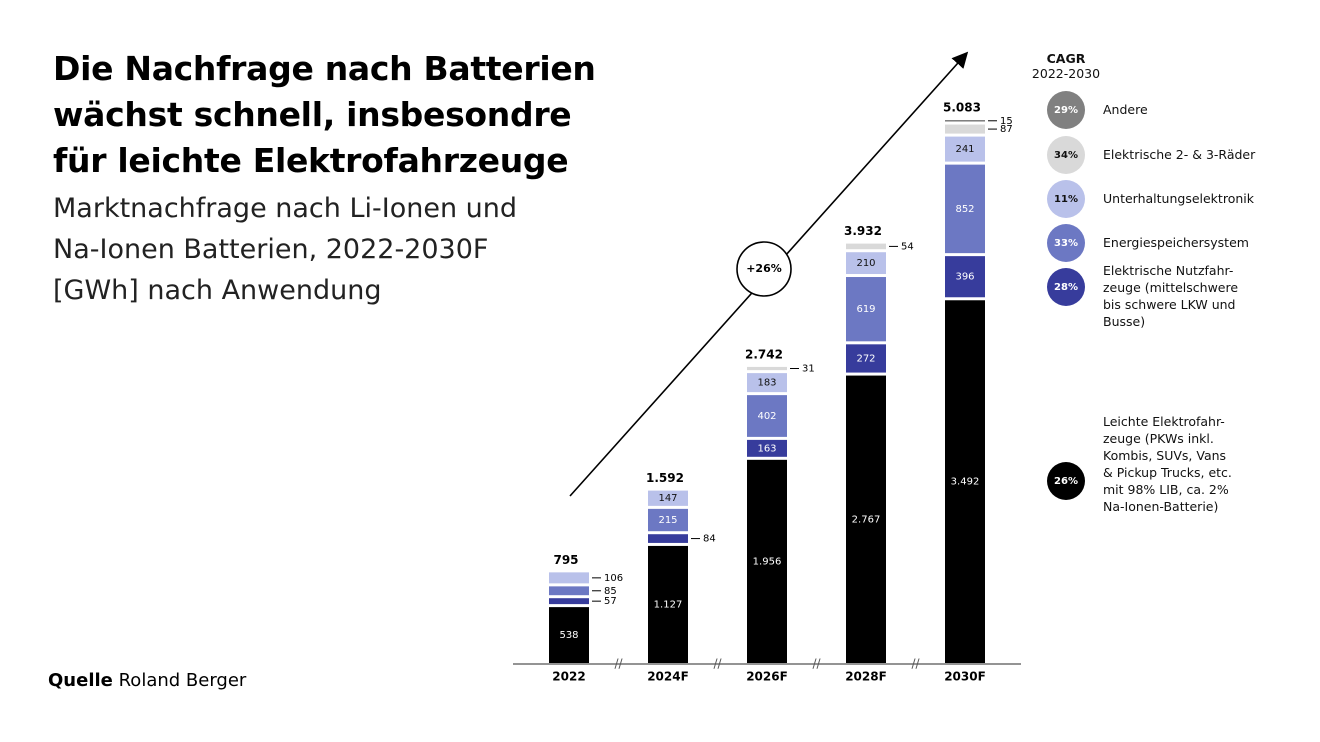 This screenshot has width=1320, height=742. What do you see at coordinates (610, 601) in the screenshot?
I see `data-label: 57` at bounding box center [610, 601].